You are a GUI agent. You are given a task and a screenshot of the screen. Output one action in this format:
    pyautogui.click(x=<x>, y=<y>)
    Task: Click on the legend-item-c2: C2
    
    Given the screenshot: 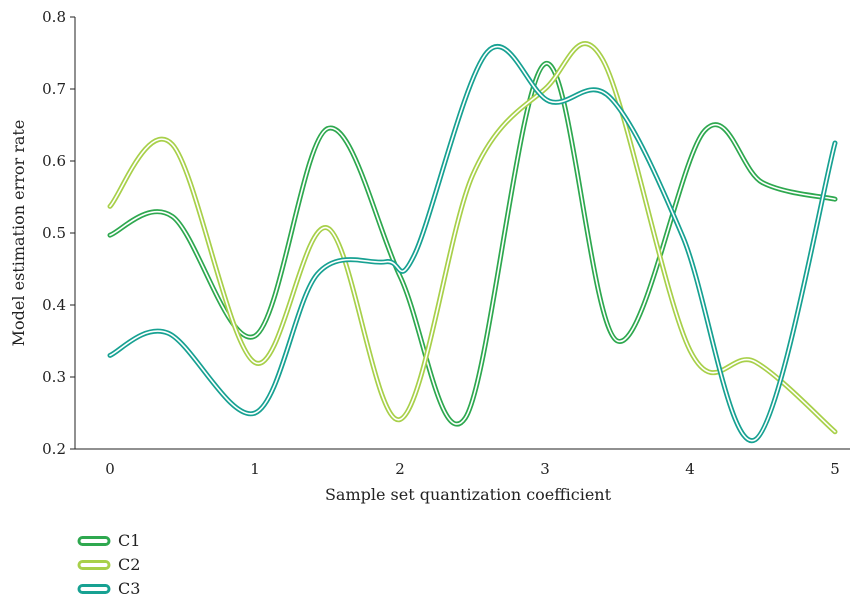 What is the action you would take?
    pyautogui.click(x=108, y=564)
    